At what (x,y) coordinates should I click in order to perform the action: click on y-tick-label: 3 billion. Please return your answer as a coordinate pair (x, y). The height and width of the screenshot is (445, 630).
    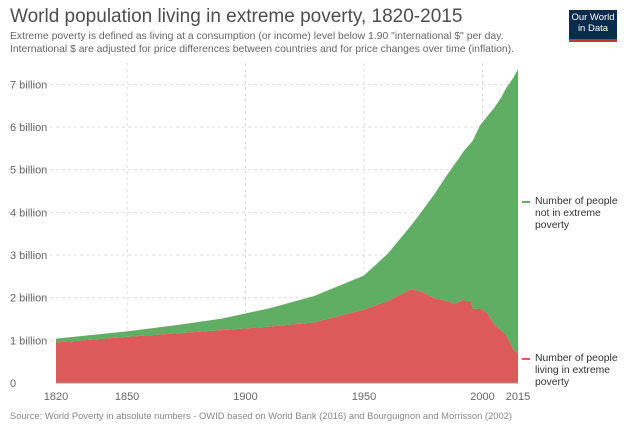
    Looking at the image, I should click on (28, 256).